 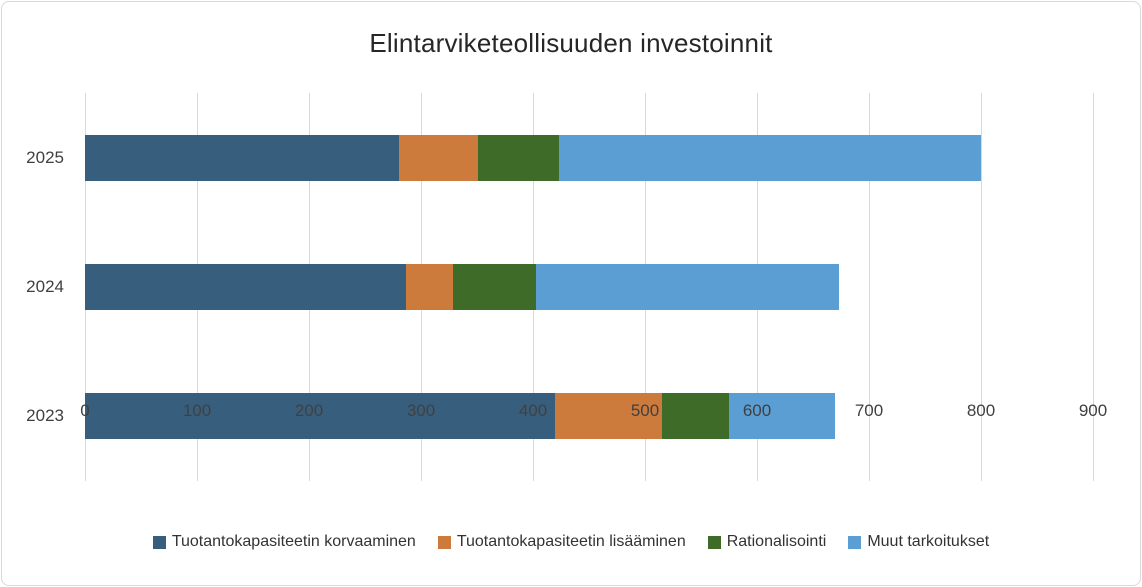 I want to click on legend-label: Tuotantokapasiteetin lisääminen, so click(x=571, y=541).